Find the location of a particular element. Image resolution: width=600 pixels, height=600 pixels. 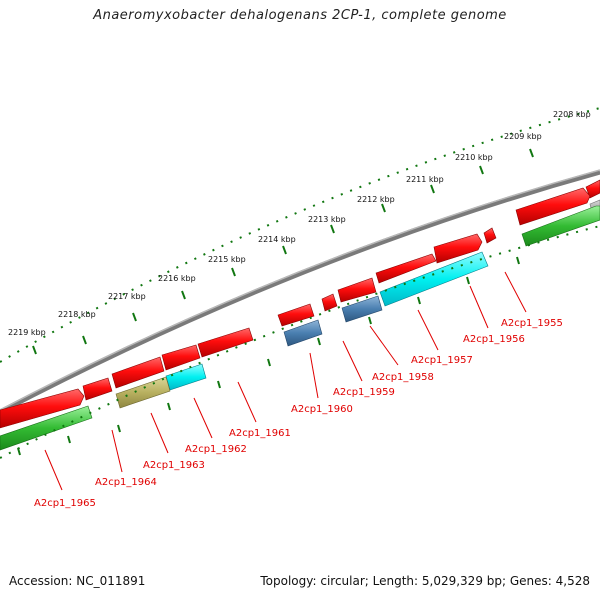

gene-label: A2cp1_1961 is located at coordinates (260, 433).